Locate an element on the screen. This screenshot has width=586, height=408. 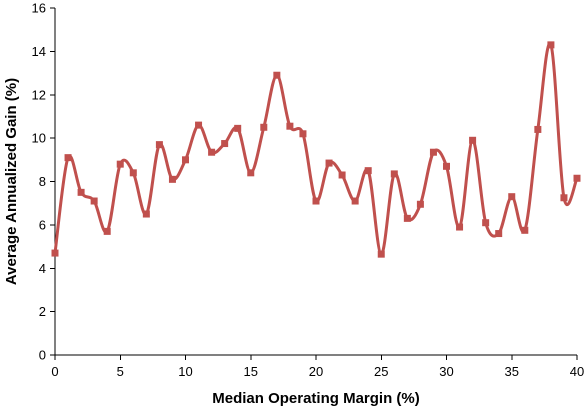
x-axis-ticks: 0 5 10 15 20 25 30 35 40 is located at coordinates (317, 367).